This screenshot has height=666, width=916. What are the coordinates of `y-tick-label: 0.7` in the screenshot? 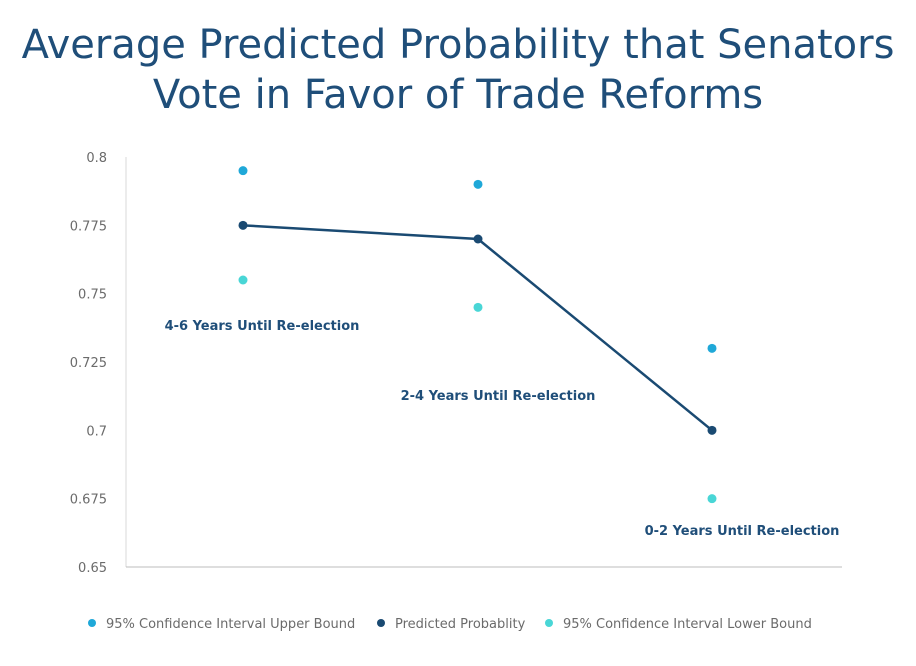 It's located at (96, 431).